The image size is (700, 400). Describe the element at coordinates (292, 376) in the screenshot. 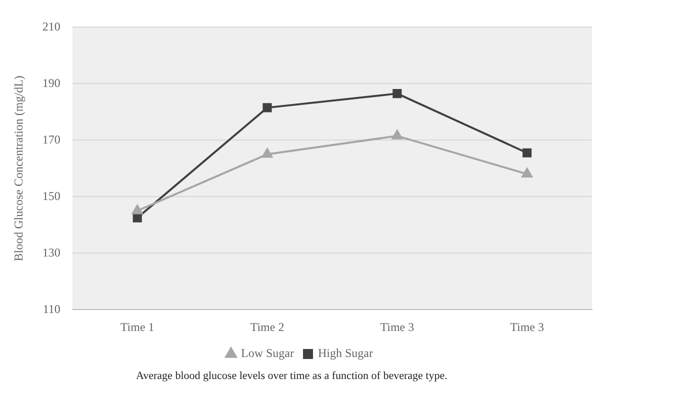

I see `text: Average blood glucose levels over time as a function of beverage type.` at that location.